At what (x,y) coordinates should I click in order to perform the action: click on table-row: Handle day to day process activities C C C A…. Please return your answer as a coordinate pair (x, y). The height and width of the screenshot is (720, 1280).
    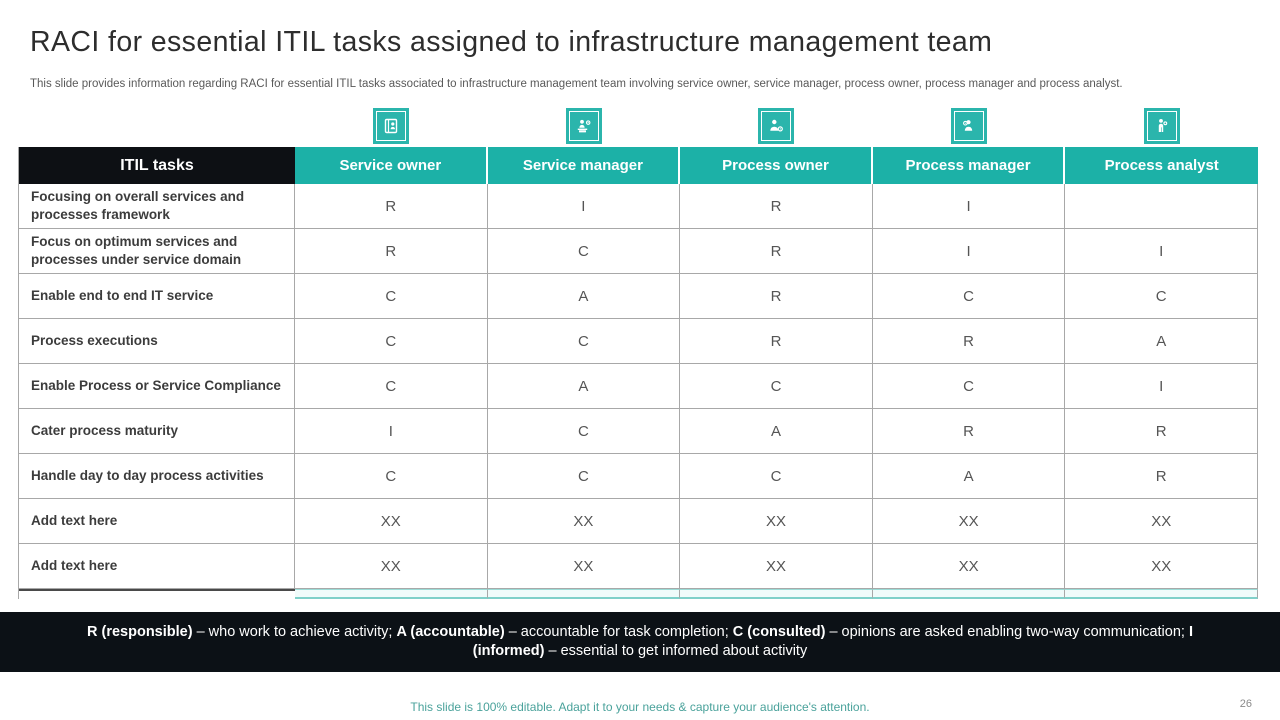
    Looking at the image, I should click on (638, 476).